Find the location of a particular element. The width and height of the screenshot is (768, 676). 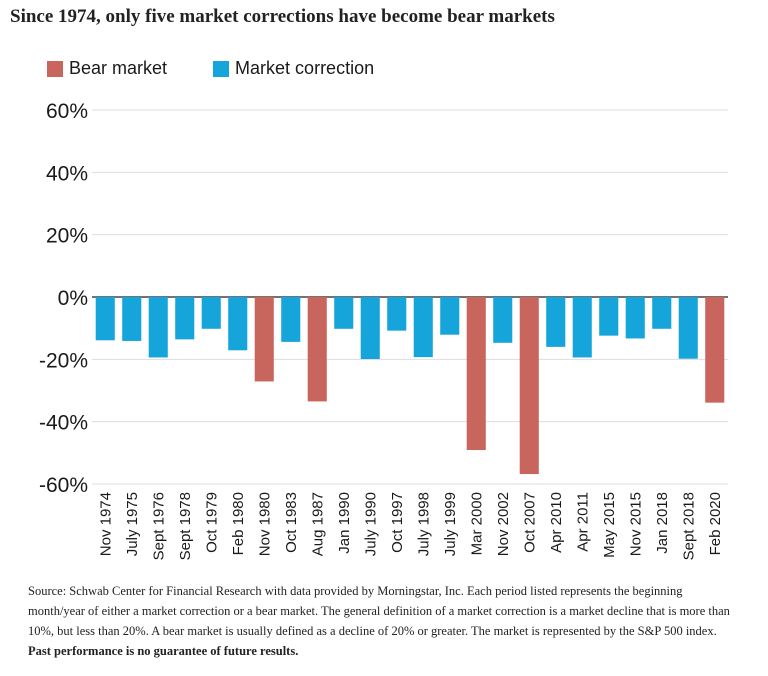

legend: Bear market Market correction is located at coordinates (233, 68).